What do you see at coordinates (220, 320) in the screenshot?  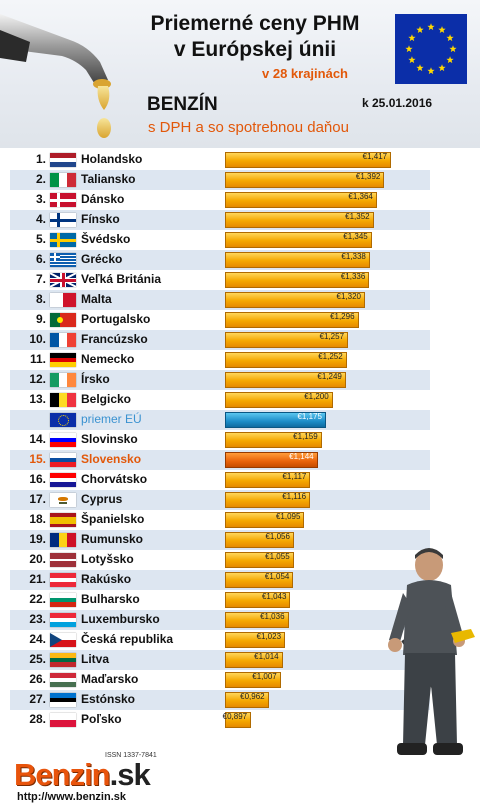 I see `country-row: 9. Portugalsko €1,296` at bounding box center [220, 320].